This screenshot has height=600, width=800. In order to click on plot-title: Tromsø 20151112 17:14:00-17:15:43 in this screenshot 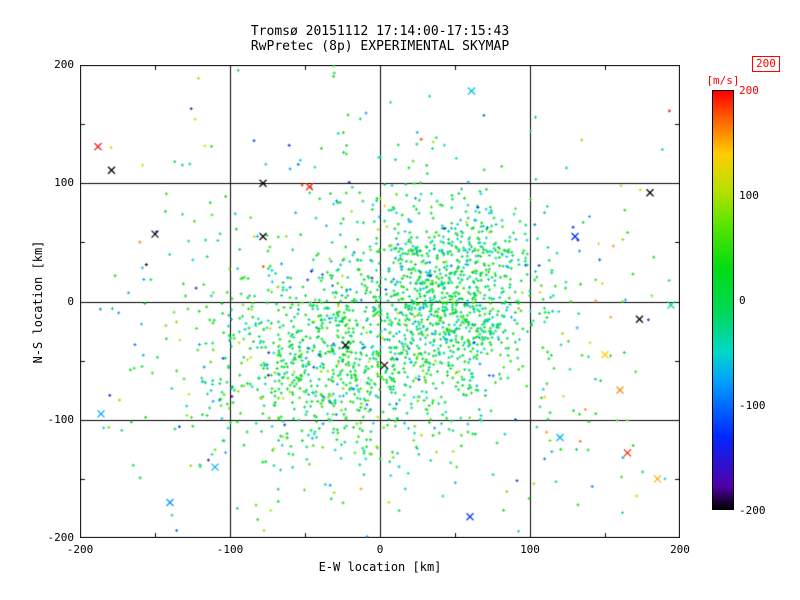, I will do `click(380, 31)`.